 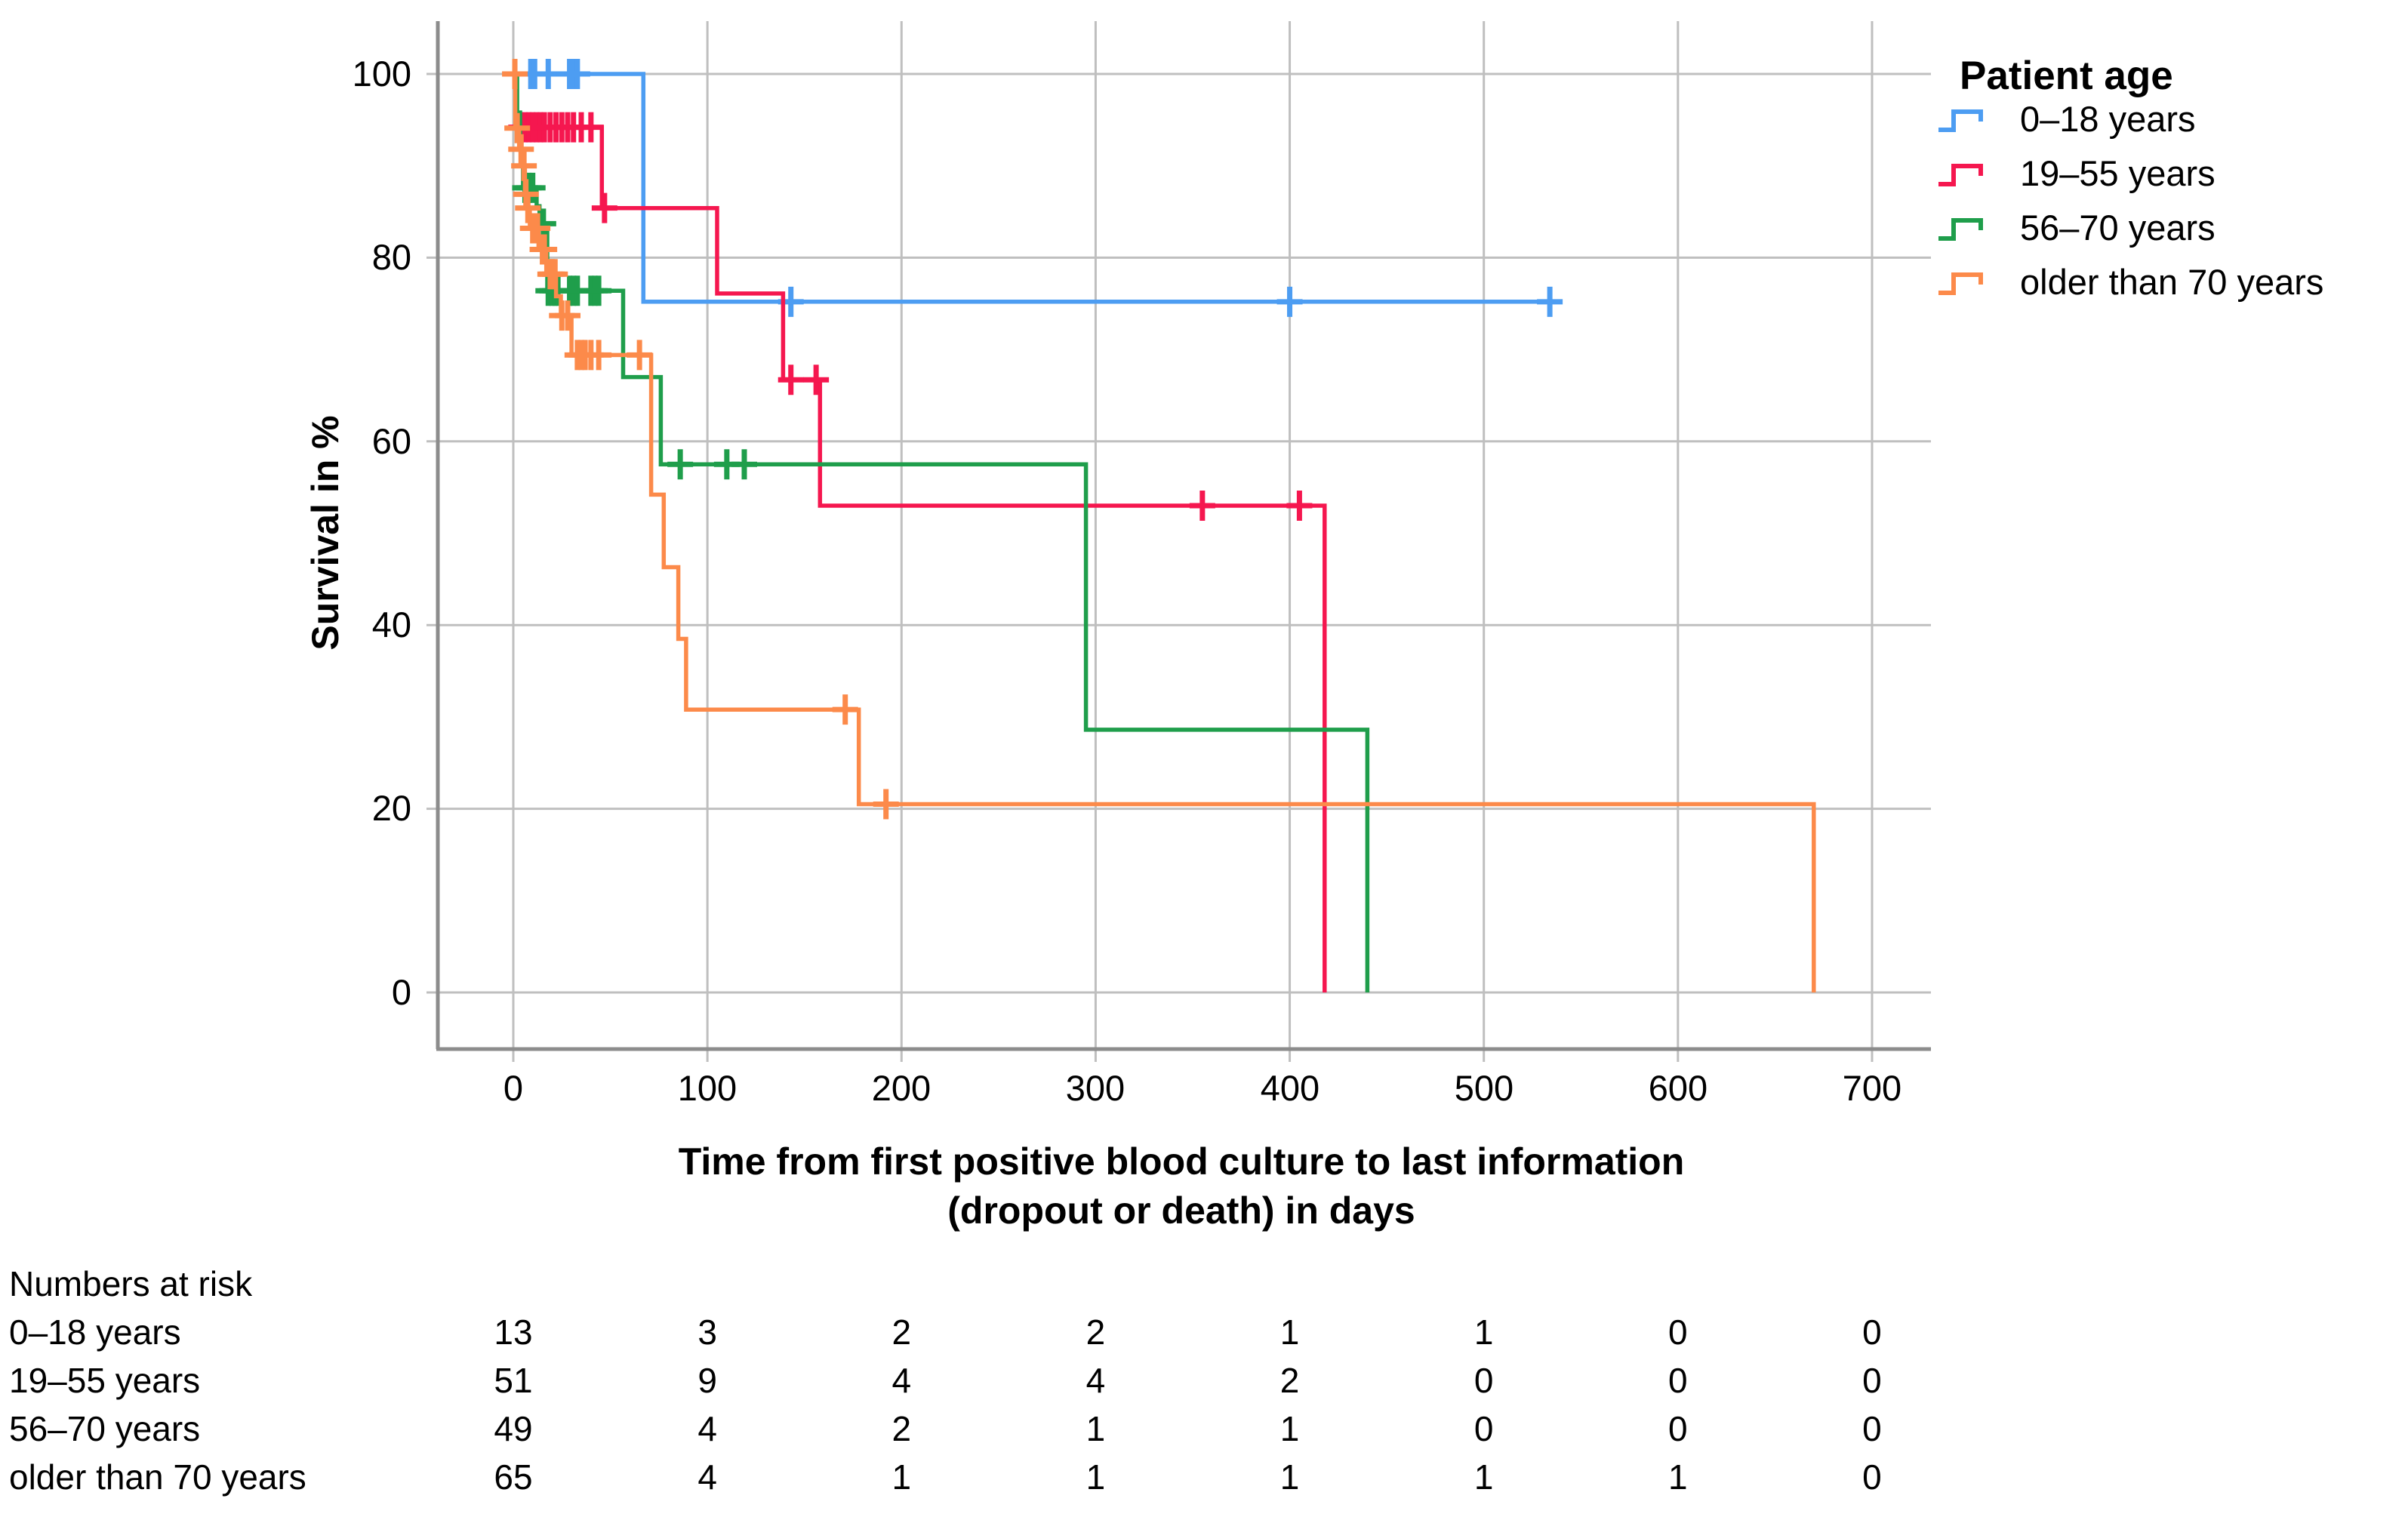 What do you see at coordinates (1290, 1088) in the screenshot?
I see `x-tick-400: 400` at bounding box center [1290, 1088].